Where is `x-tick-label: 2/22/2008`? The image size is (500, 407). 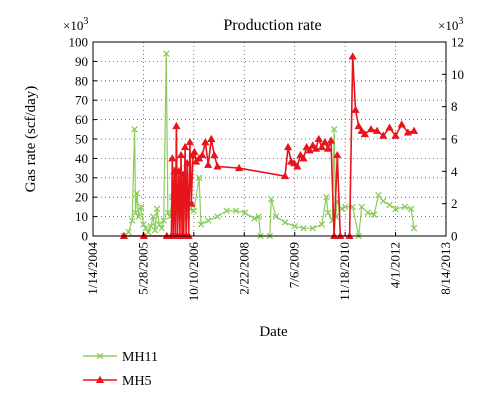
x-tick-label: 2/22/2008 is located at coordinates (243, 268).